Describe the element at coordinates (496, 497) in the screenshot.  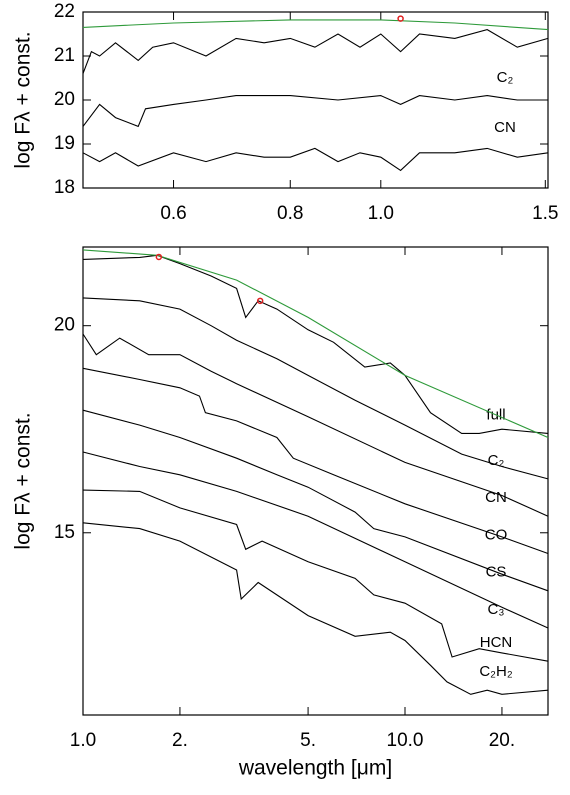
I see `series-label: CN` at that location.